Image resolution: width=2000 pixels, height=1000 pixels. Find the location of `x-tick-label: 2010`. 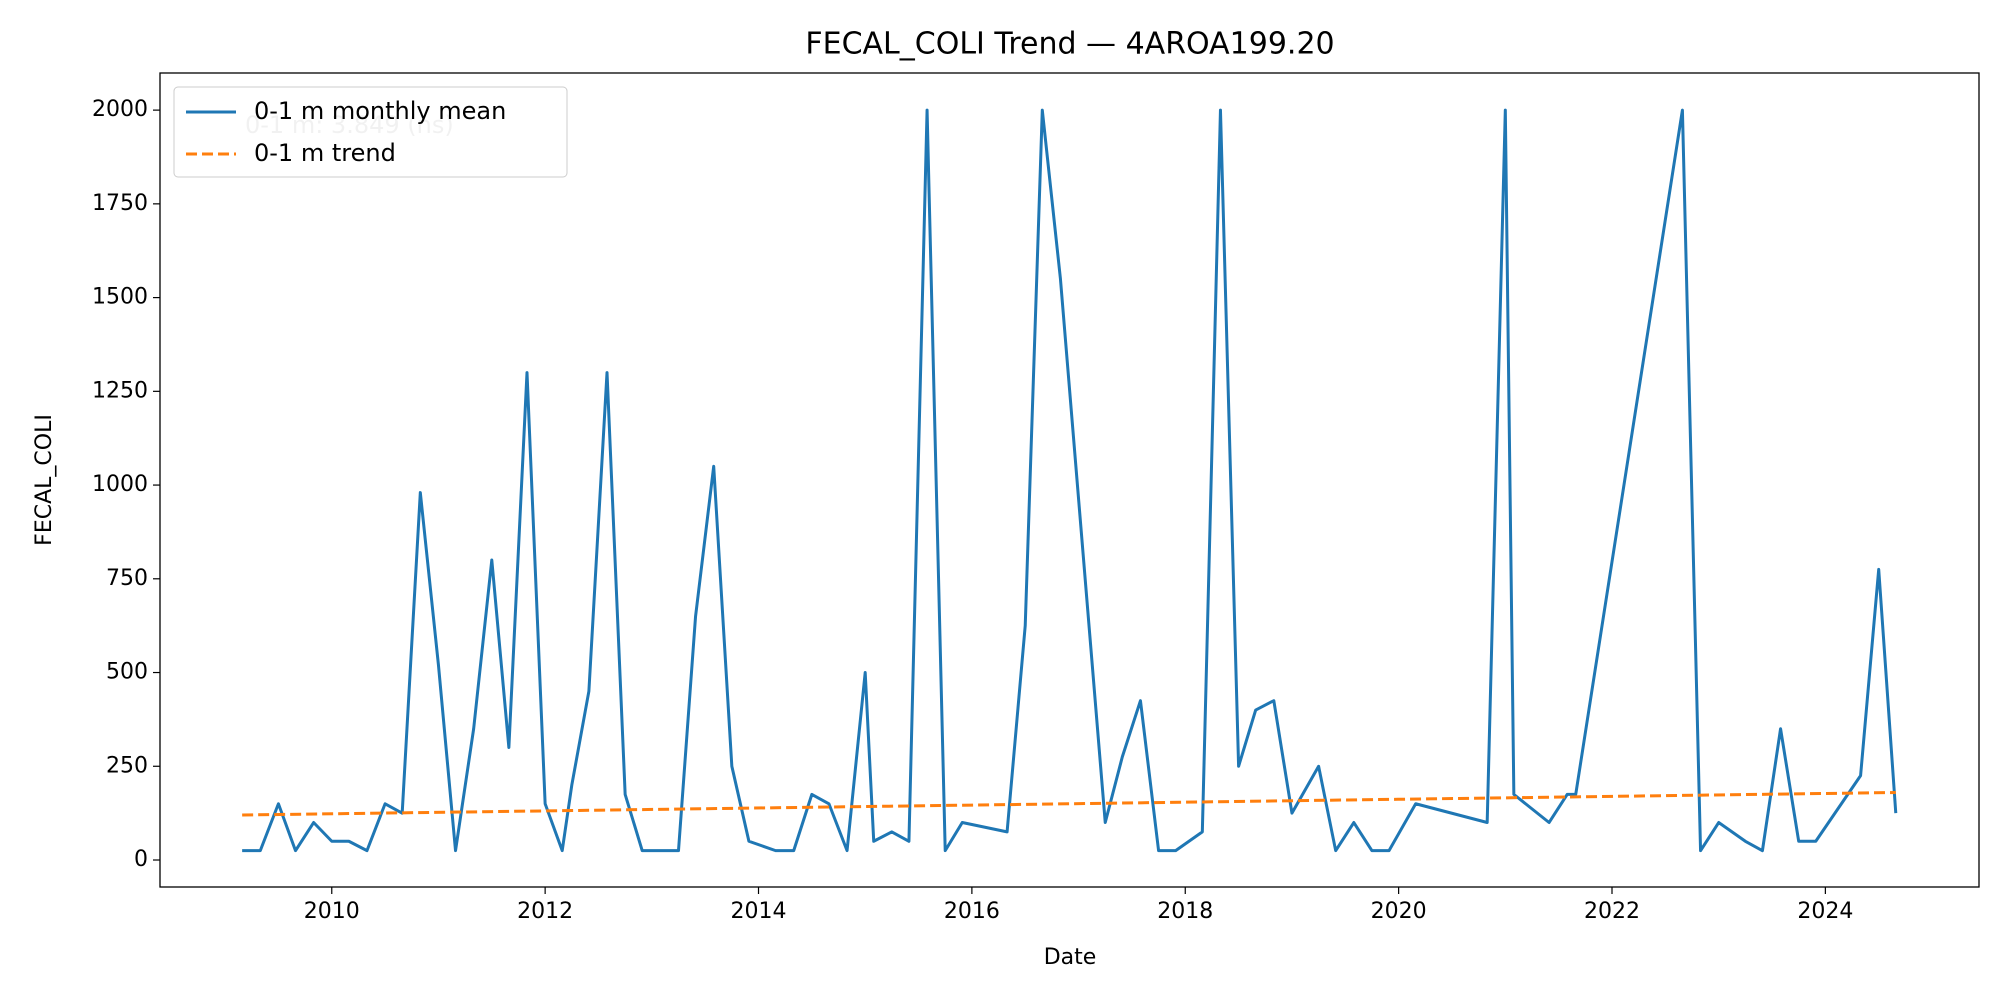

x-tick-label: 2010 is located at coordinates (332, 911).